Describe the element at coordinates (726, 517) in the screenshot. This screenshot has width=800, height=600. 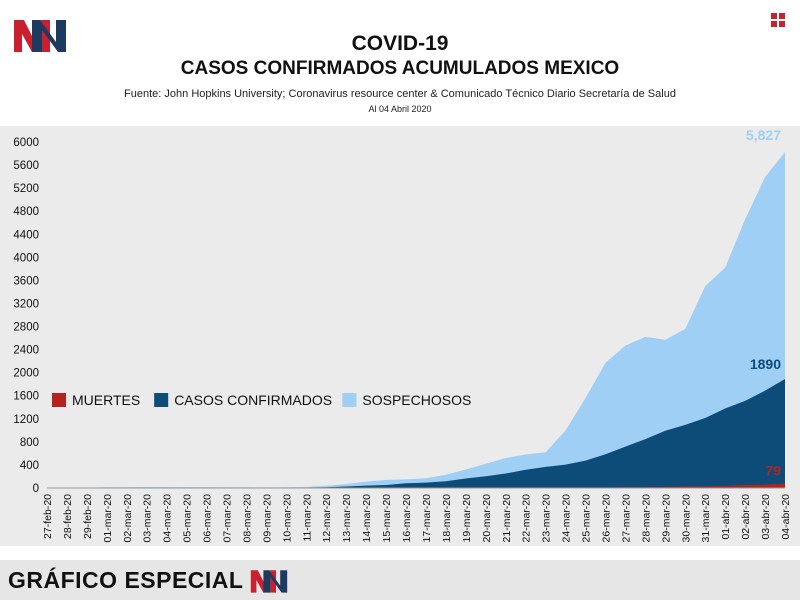
I see `x-tick-label: 01-abr-20` at that location.